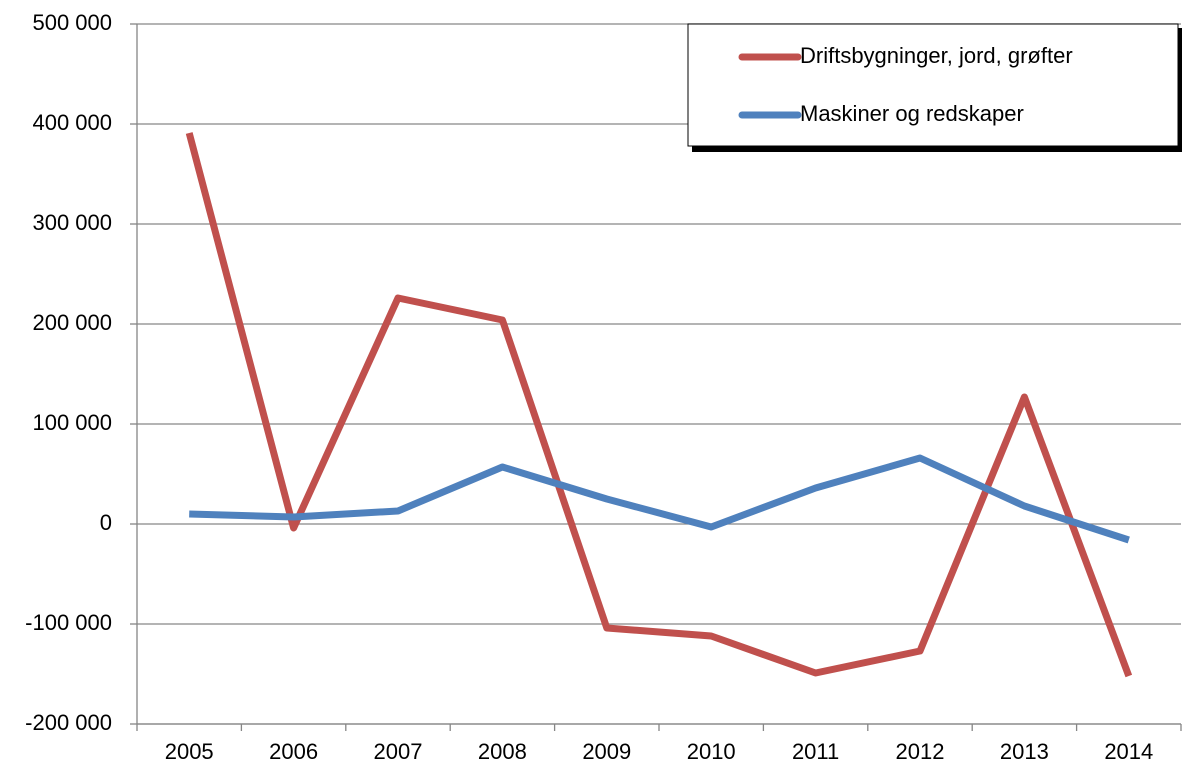 The width and height of the screenshot is (1182, 769). Describe the element at coordinates (920, 751) in the screenshot. I see `x-tick-label: 2012` at that location.